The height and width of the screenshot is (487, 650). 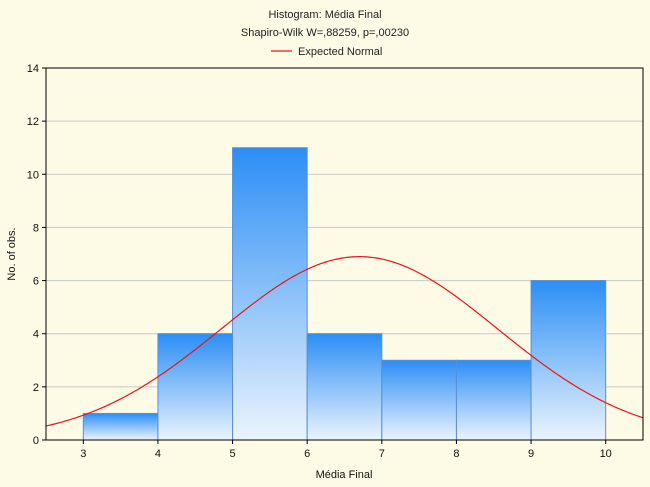 What do you see at coordinates (456, 454) in the screenshot?
I see `x-tick-label: 8` at bounding box center [456, 454].